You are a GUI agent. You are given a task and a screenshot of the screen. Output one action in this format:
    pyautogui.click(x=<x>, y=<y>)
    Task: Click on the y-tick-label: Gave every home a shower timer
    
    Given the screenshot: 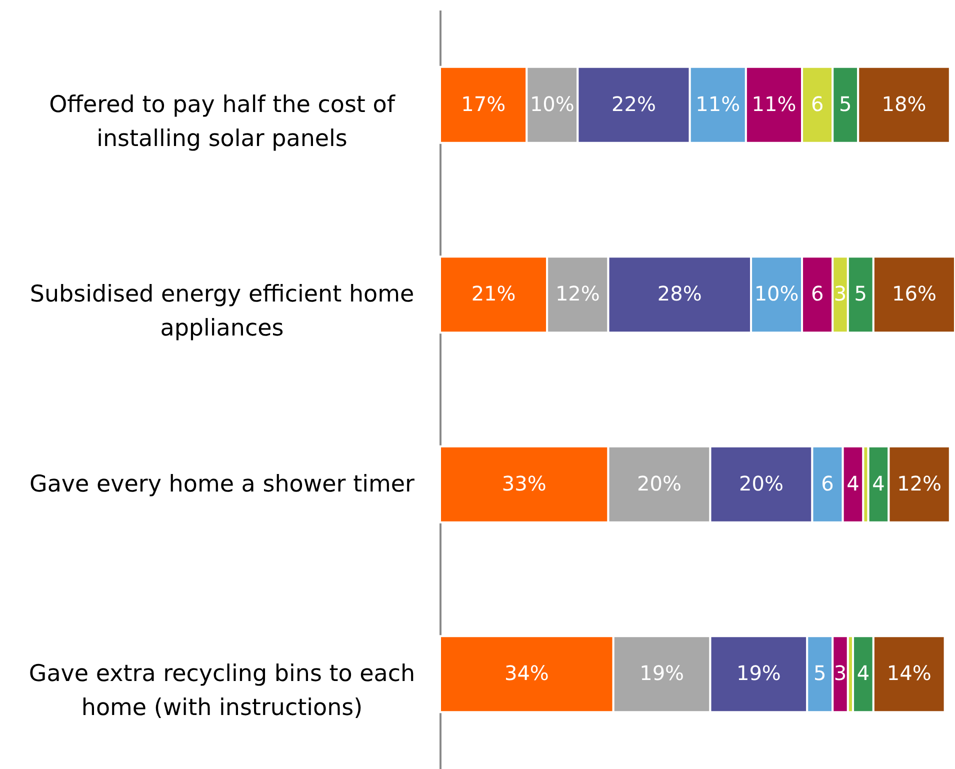 What is the action you would take?
    pyautogui.click(x=223, y=484)
    